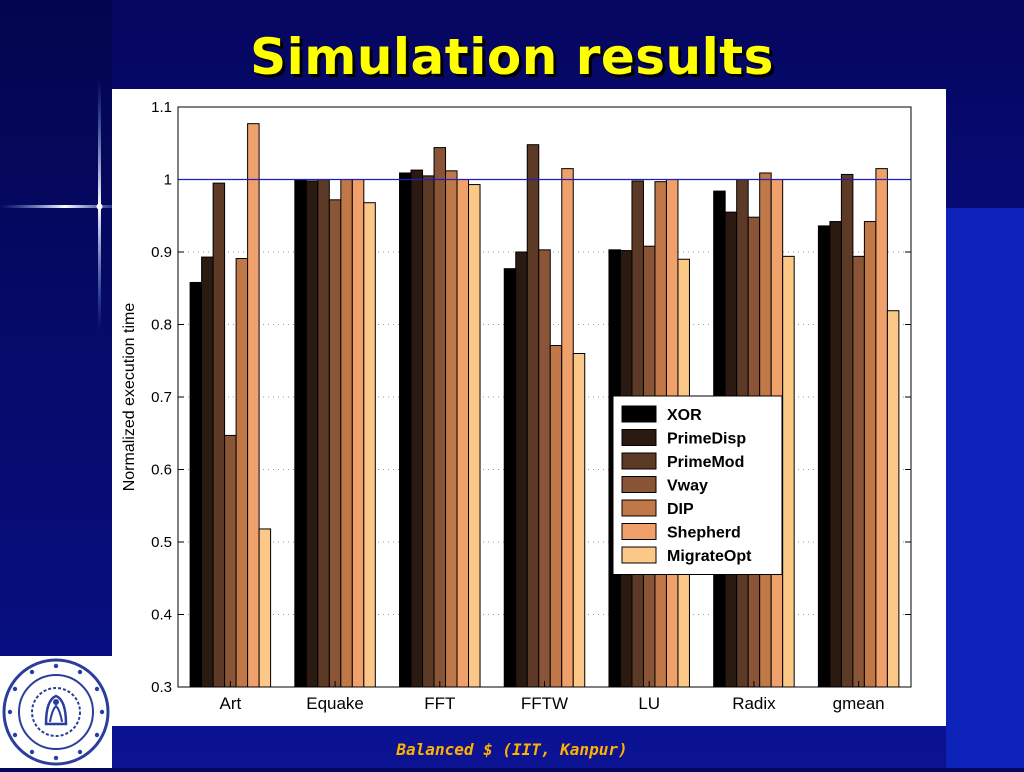 Image resolution: width=1024 pixels, height=772 pixels. I want to click on x-tick-label: FFT, so click(439, 703).